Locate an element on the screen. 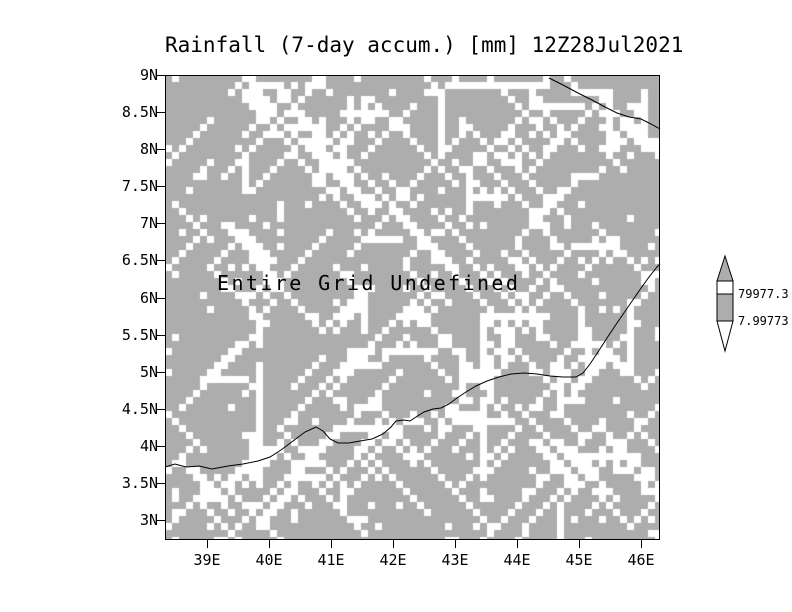 This screenshot has height=612, width=792. x-tick-label: 44E is located at coordinates (517, 560).